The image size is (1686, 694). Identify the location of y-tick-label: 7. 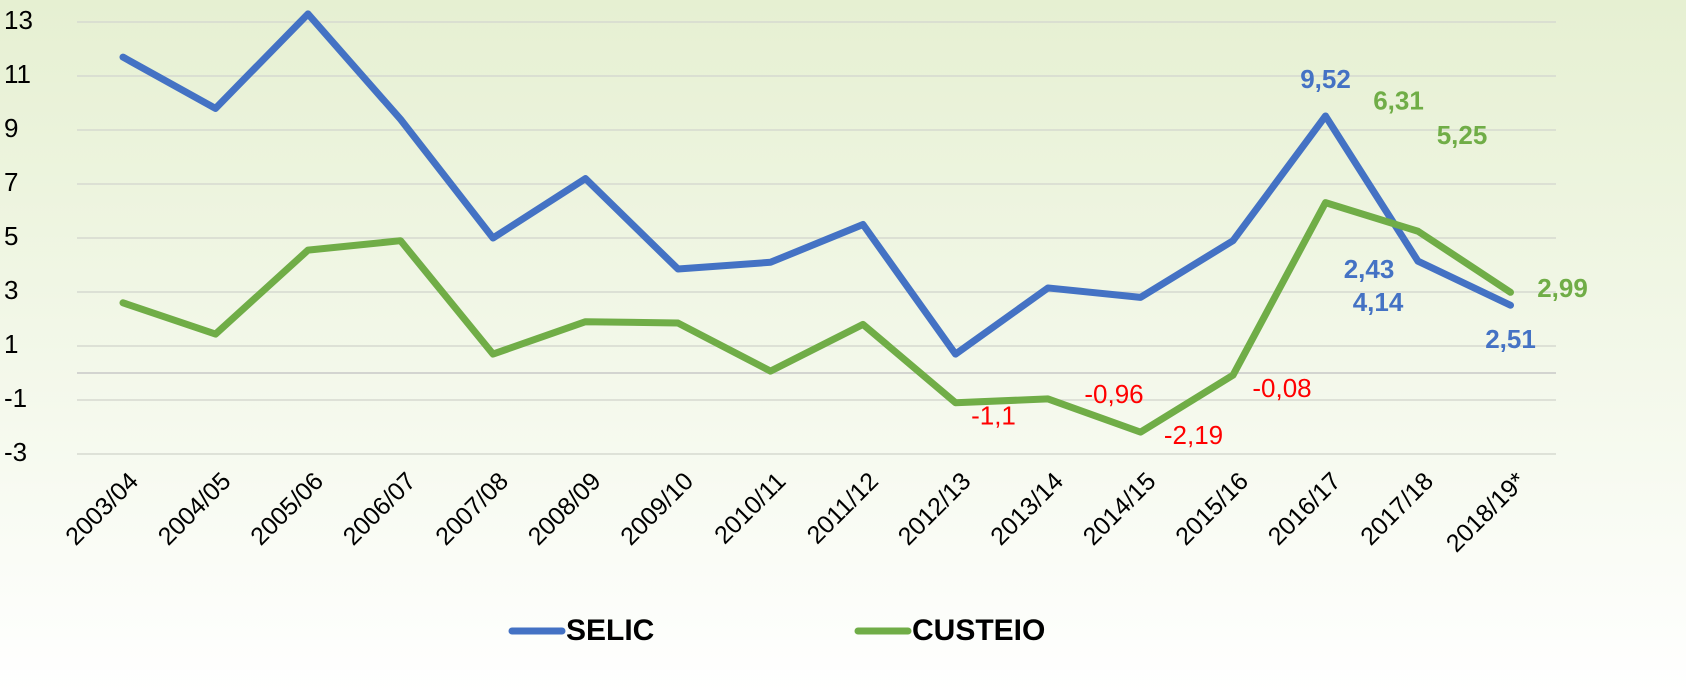
(11, 182).